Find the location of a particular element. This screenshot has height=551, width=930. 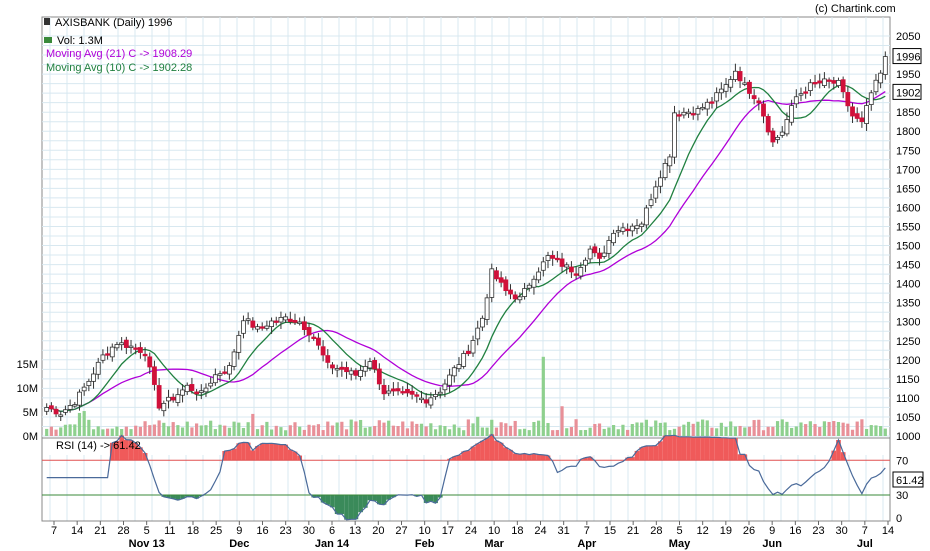

volume-tick-label: 5M is located at coordinates (30, 413).